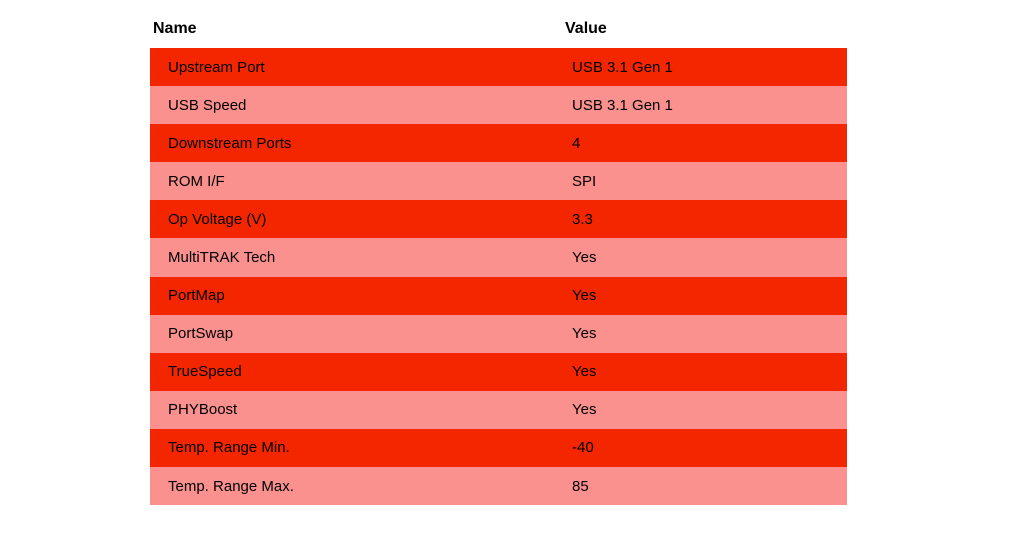 The width and height of the screenshot is (1011, 539). I want to click on table-row: TrueSpeed Yes, so click(498, 371).